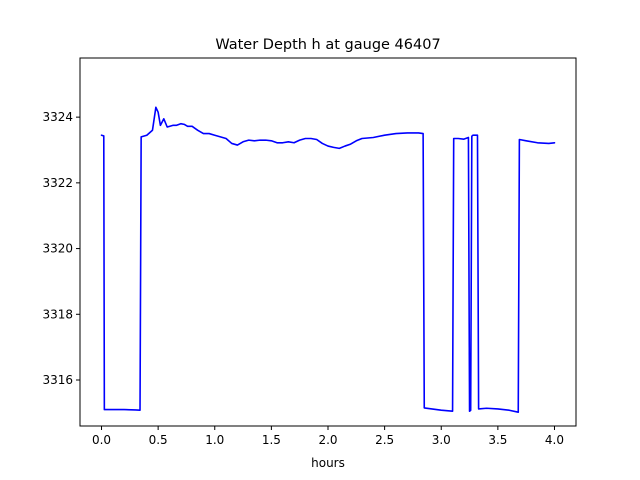 This screenshot has height=480, width=640. Describe the element at coordinates (271, 440) in the screenshot. I see `x-tick-label: 1.5` at that location.